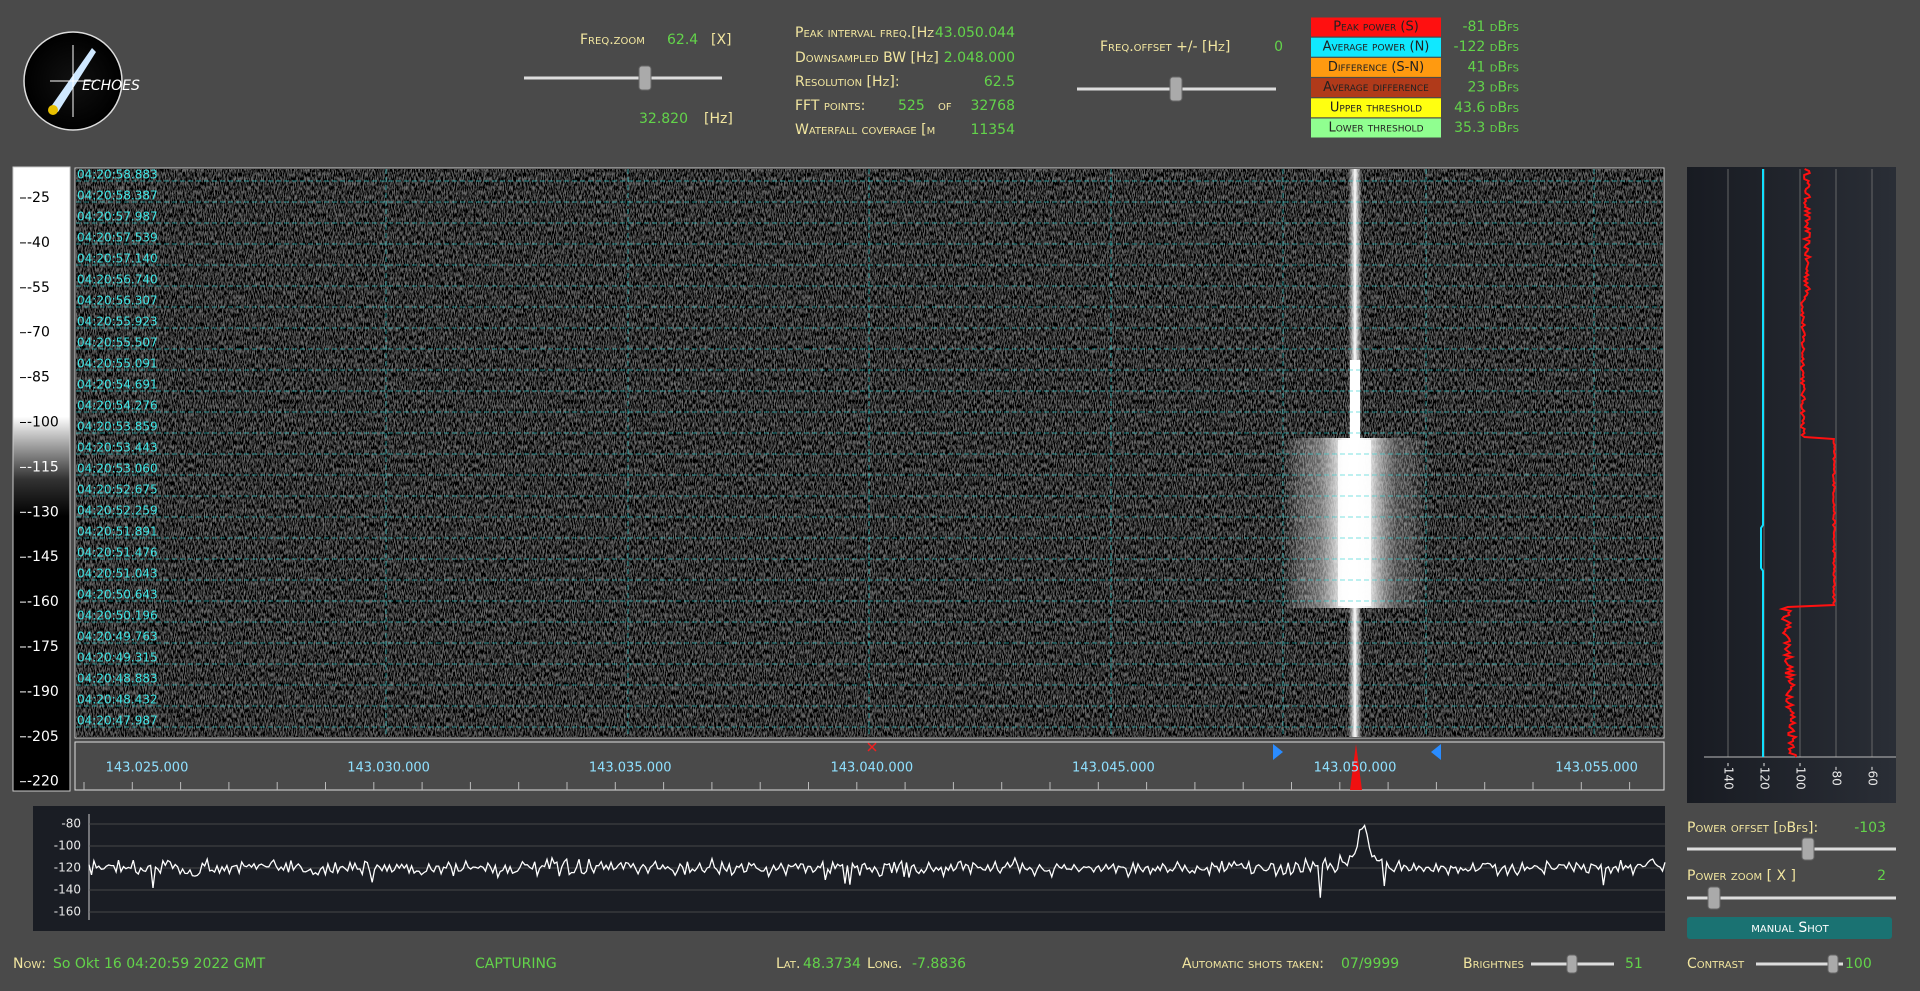  I want to click on legend-label: Lower threshold, so click(1375, 128).